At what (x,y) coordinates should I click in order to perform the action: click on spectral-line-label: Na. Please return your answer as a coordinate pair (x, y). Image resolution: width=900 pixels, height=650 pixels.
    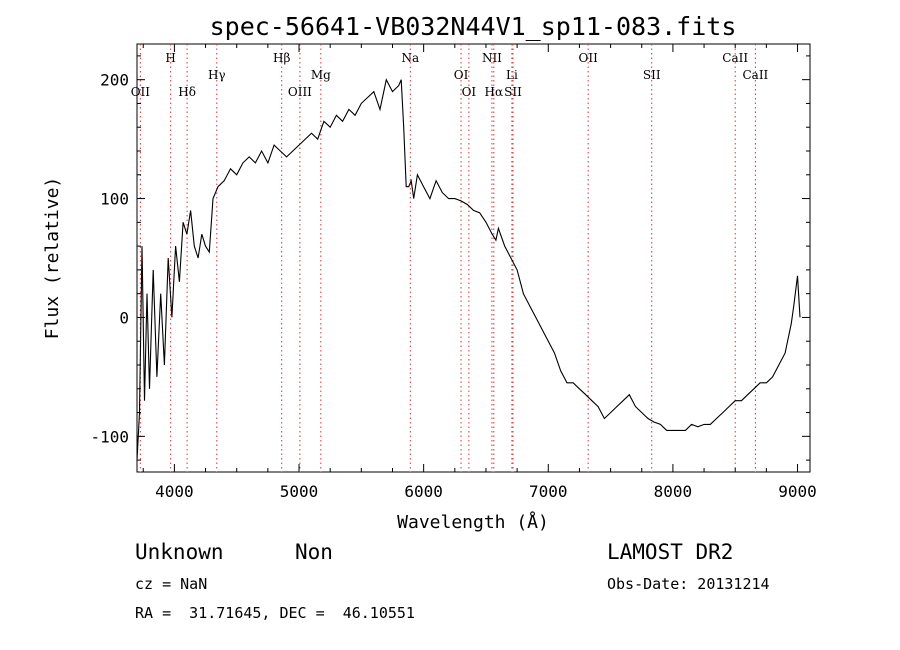
    Looking at the image, I should click on (410, 58).